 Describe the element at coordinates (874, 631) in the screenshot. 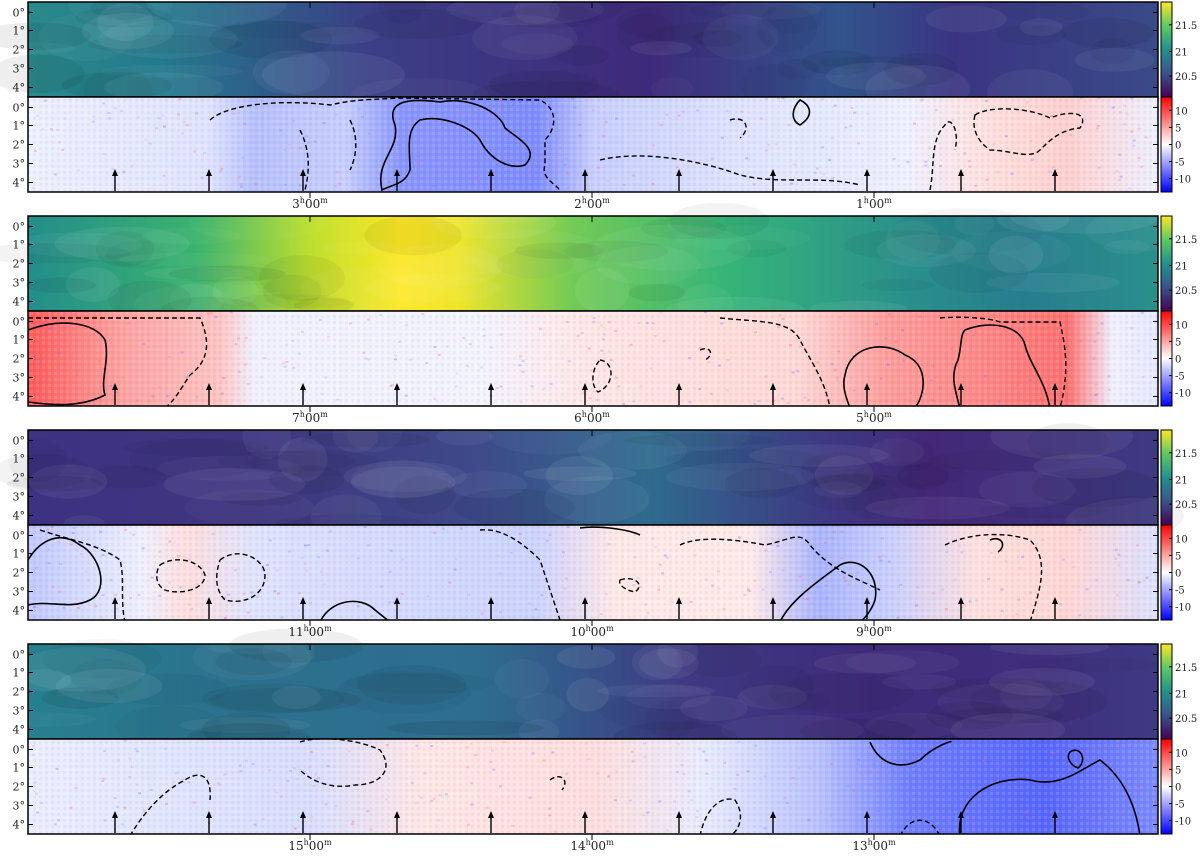

I see `ra-tick-label: 9h00m` at that location.